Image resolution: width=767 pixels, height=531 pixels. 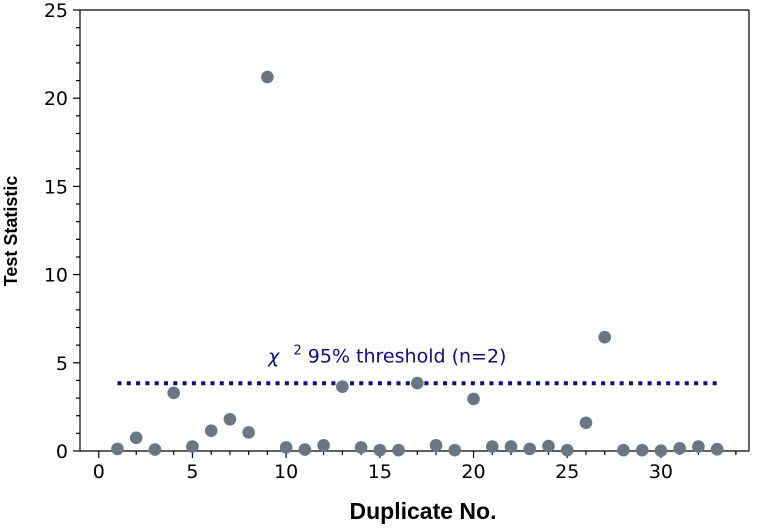 I want to click on y-tick-label: 5, so click(x=62, y=364).